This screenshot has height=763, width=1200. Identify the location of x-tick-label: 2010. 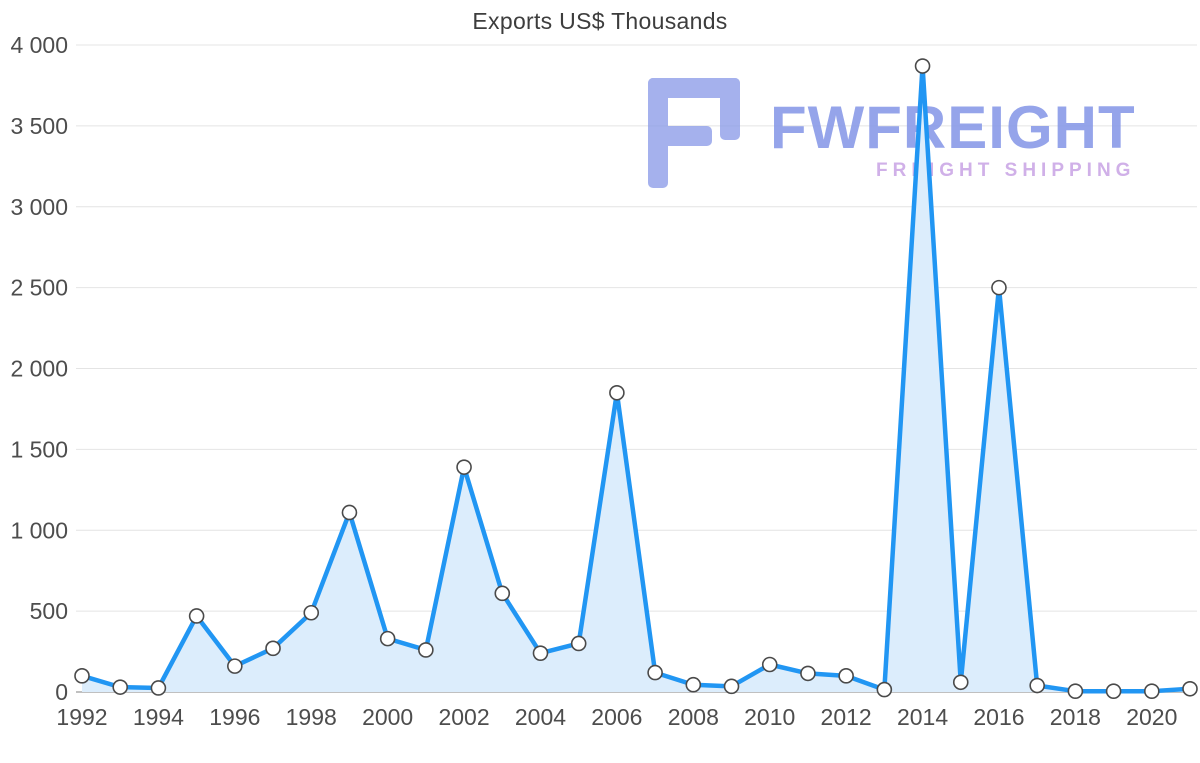
(769, 717).